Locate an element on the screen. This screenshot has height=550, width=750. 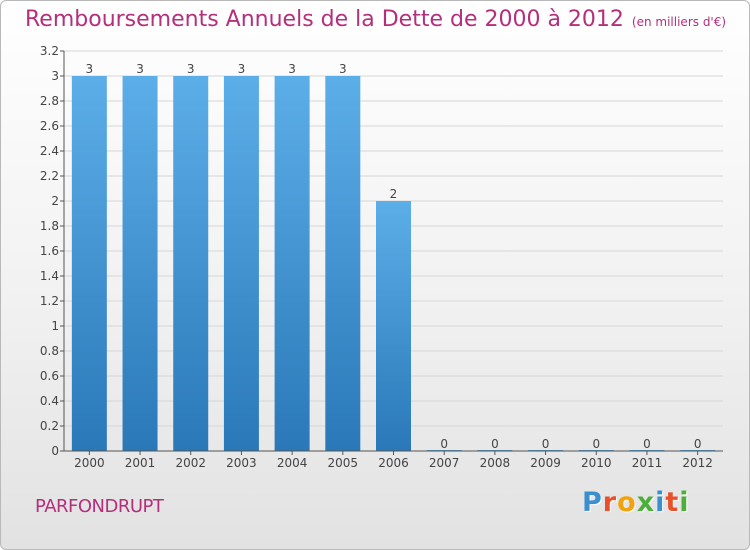
x-tick-label: 2001 is located at coordinates (140, 463).